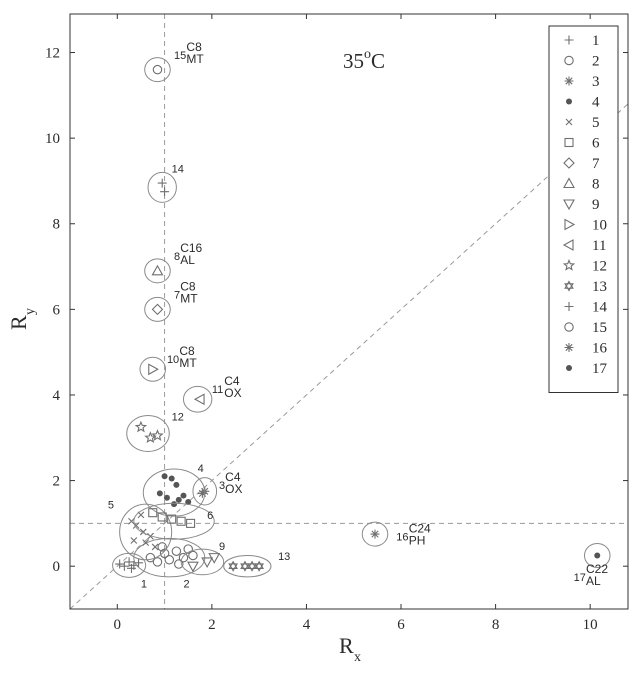 This screenshot has width=630, height=674. I want to click on annotation-label-8: 8, so click(177, 257).